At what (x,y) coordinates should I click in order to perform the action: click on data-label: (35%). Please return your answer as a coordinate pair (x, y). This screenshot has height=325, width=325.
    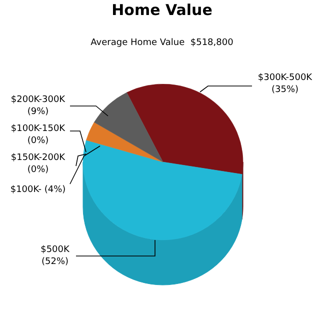
    Looking at the image, I should click on (285, 90).